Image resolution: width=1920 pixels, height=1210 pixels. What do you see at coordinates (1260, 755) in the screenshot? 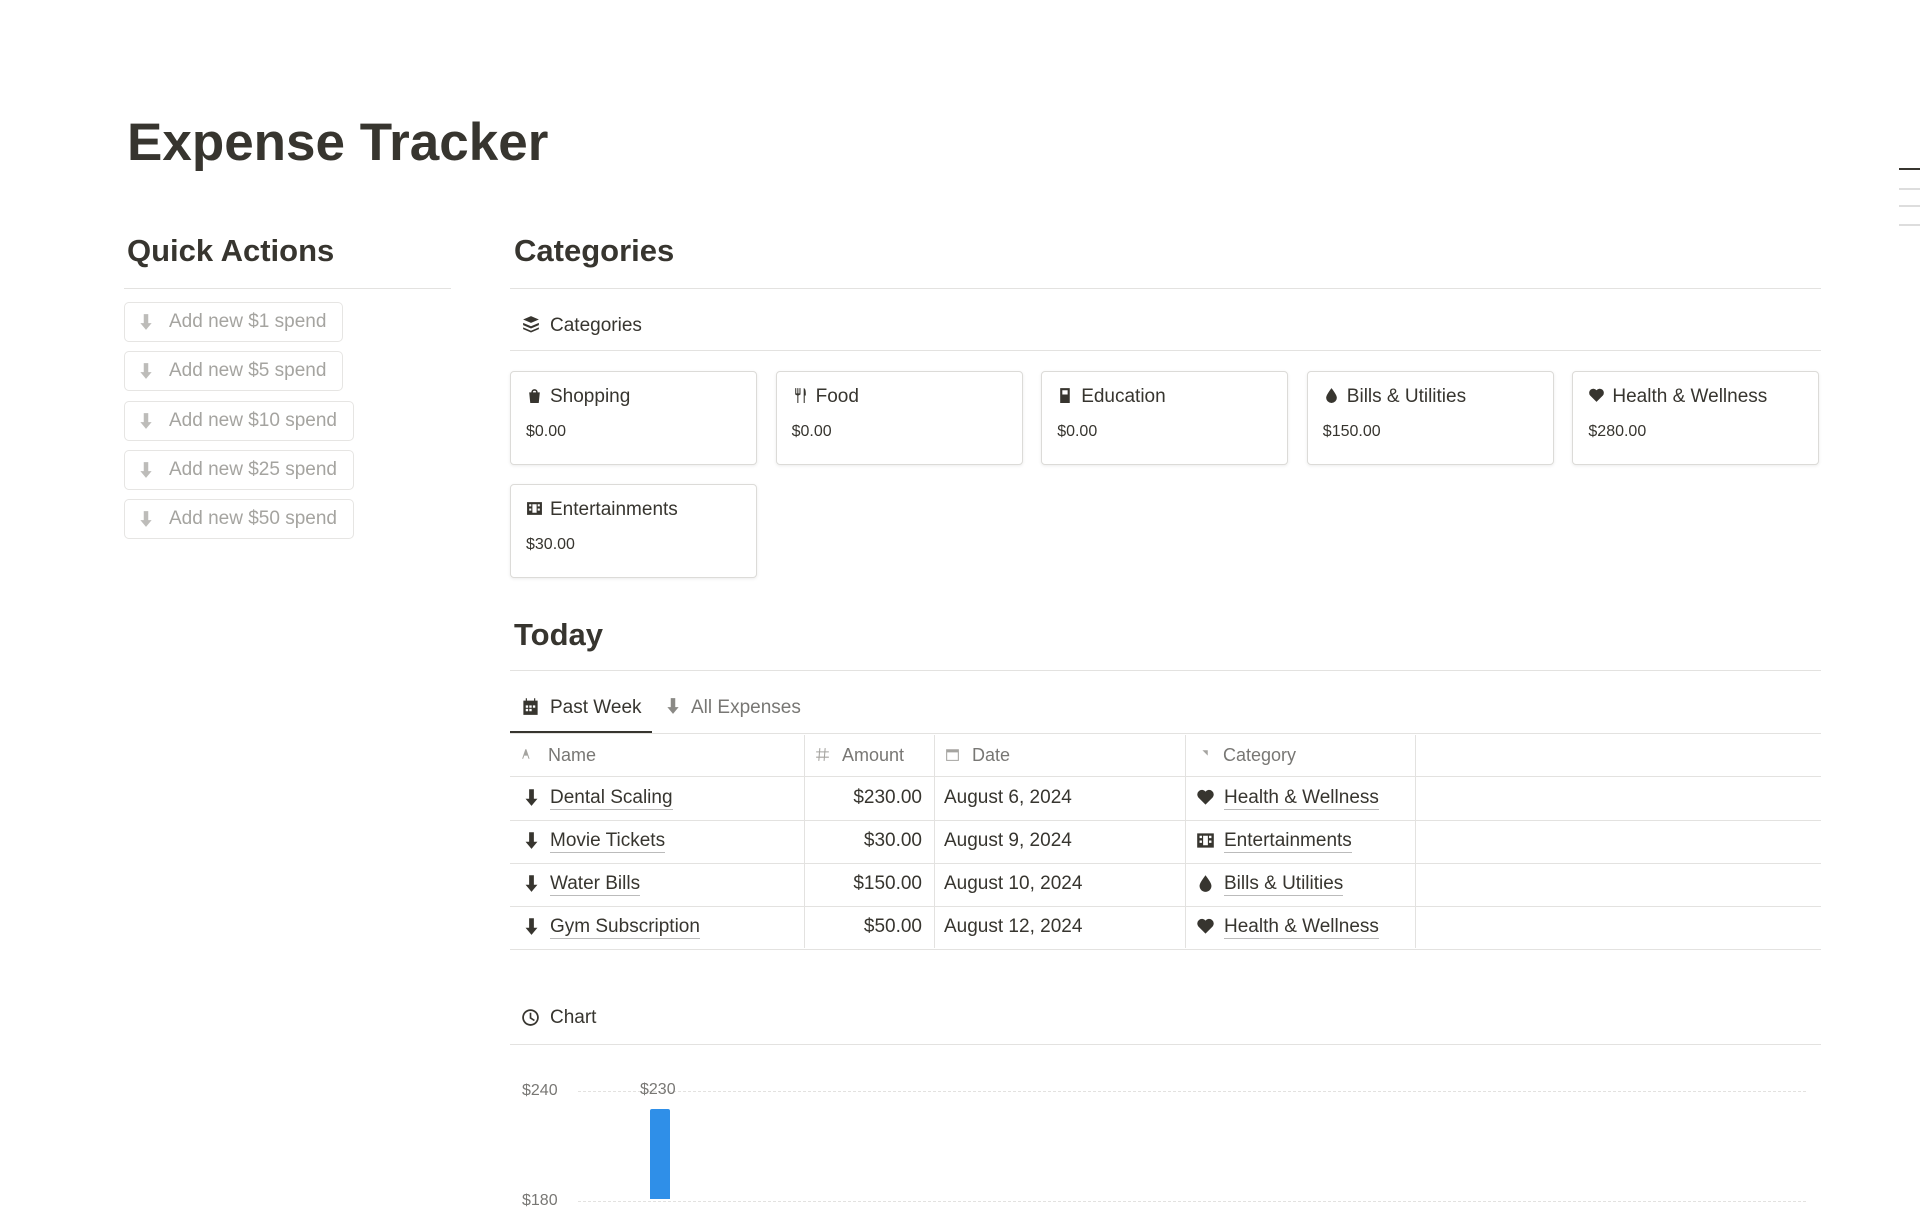
I see `column-header: Category` at bounding box center [1260, 755].